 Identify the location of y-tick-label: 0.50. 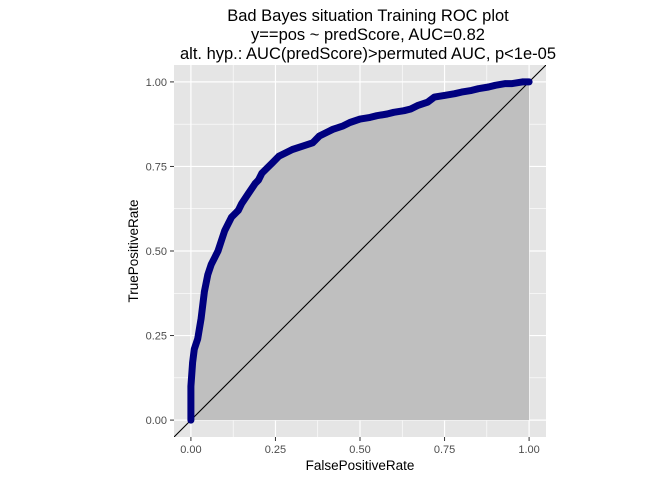
(156, 252).